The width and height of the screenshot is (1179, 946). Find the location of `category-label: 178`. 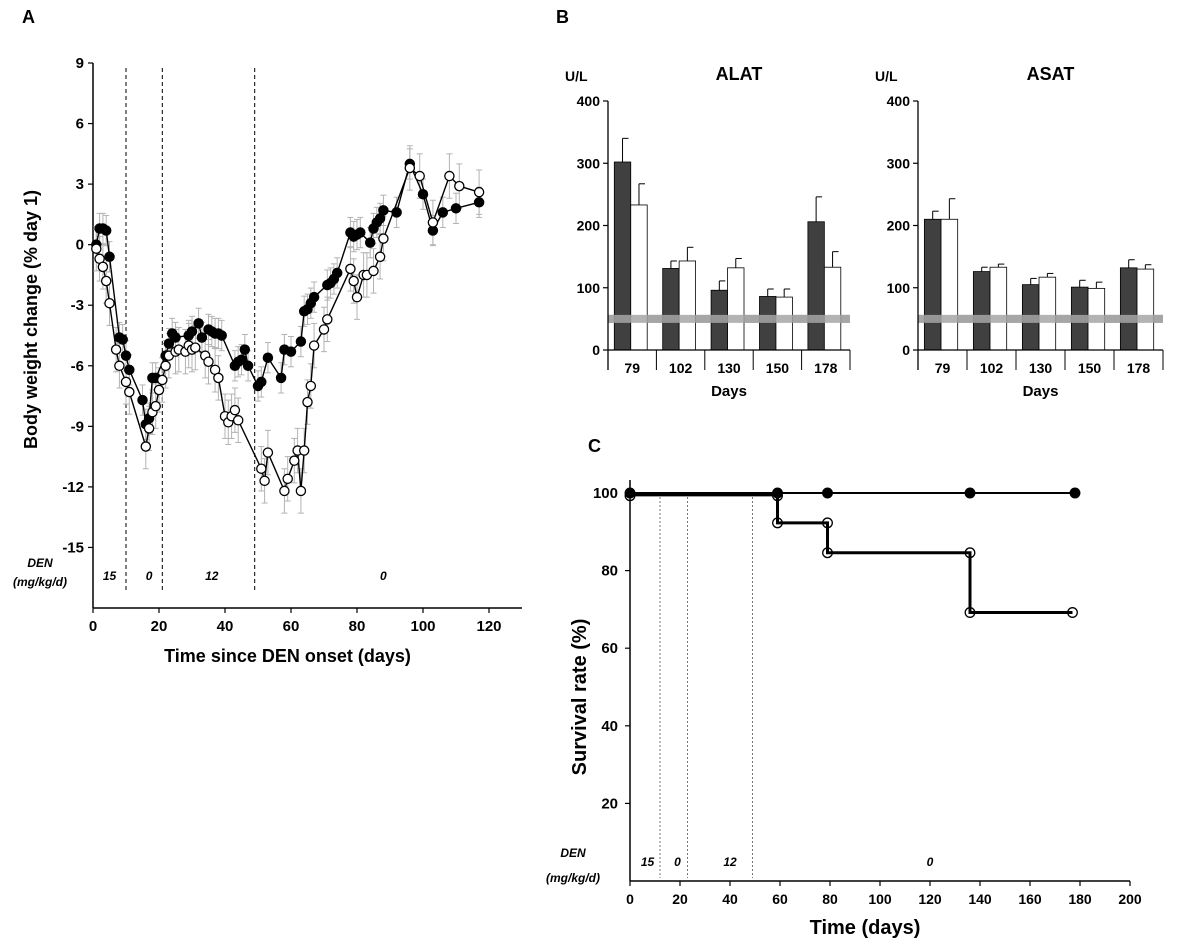

category-label: 178 is located at coordinates (826, 368).